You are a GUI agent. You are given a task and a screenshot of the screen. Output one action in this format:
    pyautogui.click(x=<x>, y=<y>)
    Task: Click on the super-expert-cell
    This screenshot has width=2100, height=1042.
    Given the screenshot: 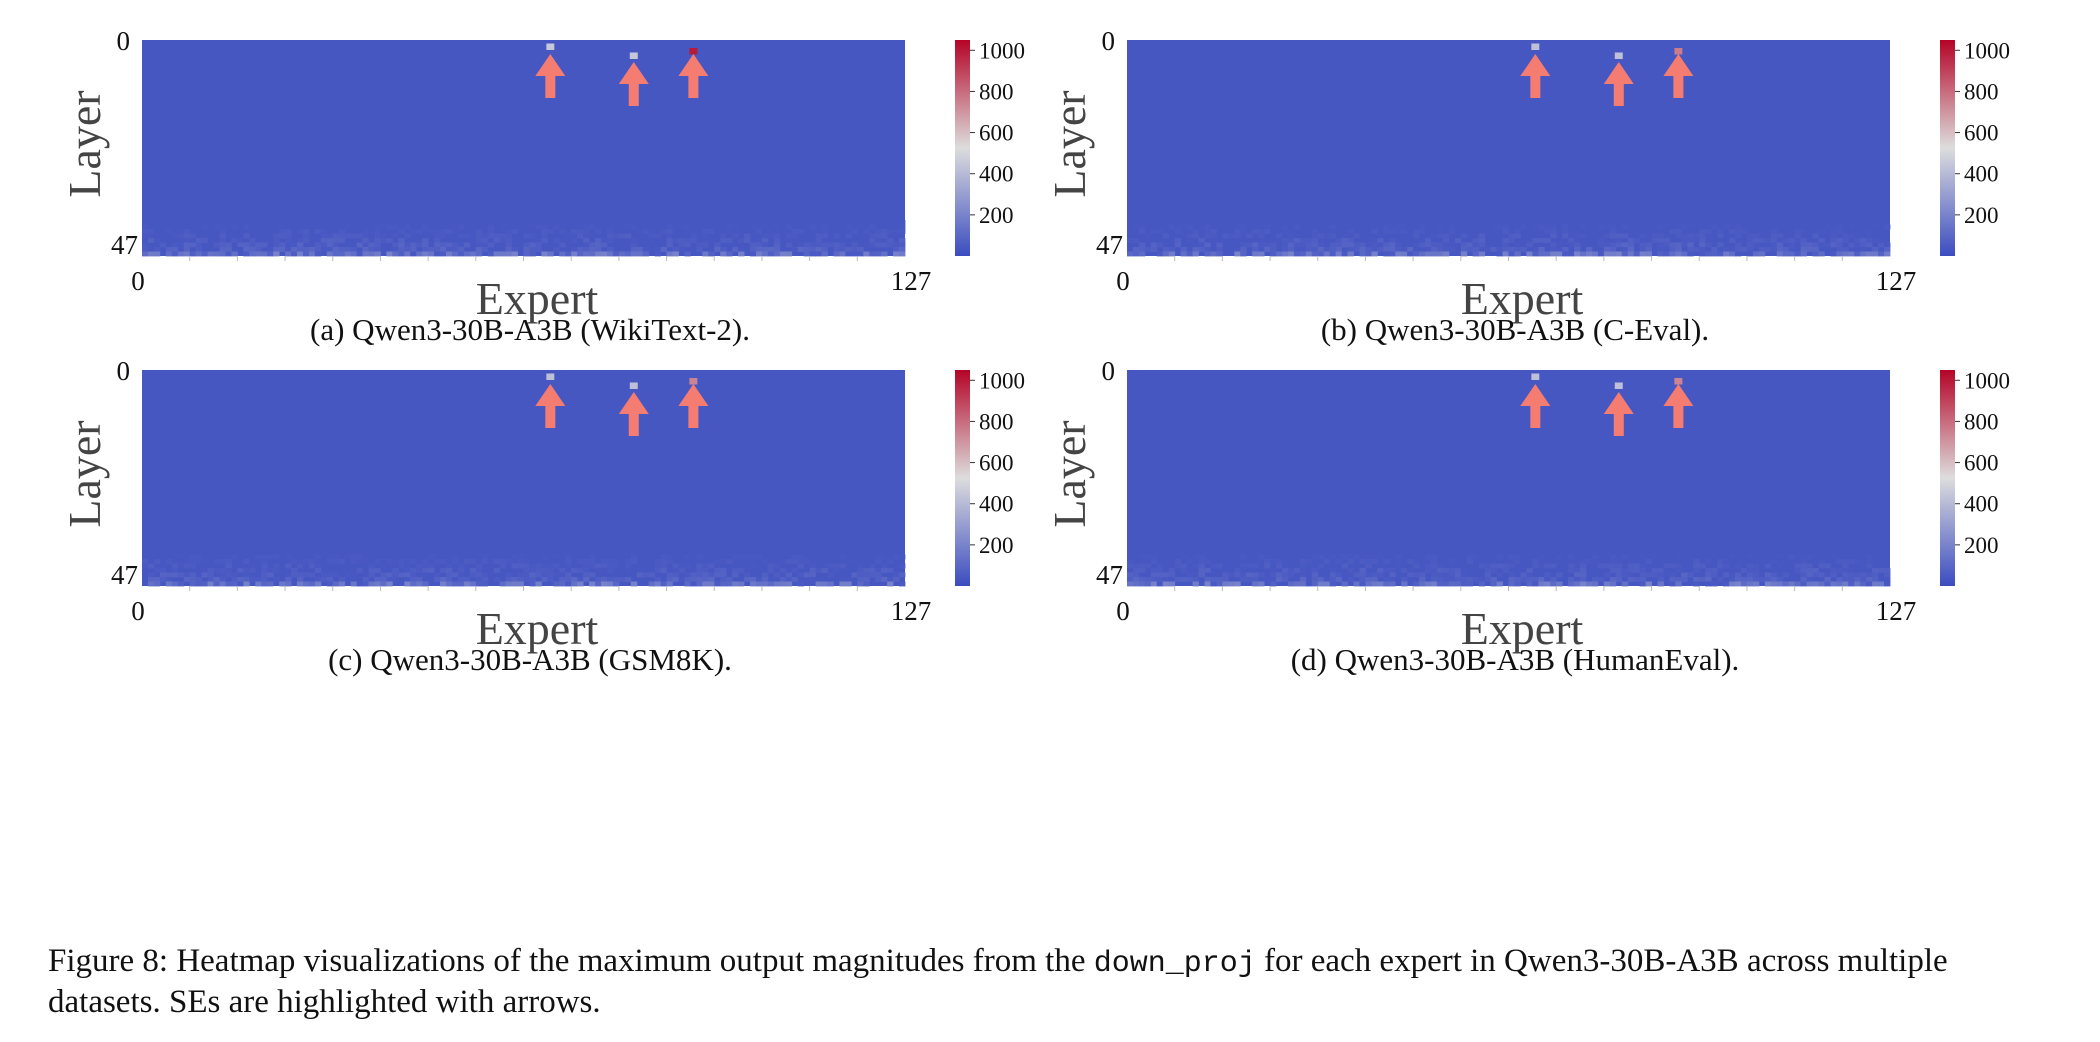 What is the action you would take?
    pyautogui.click(x=1535, y=46)
    